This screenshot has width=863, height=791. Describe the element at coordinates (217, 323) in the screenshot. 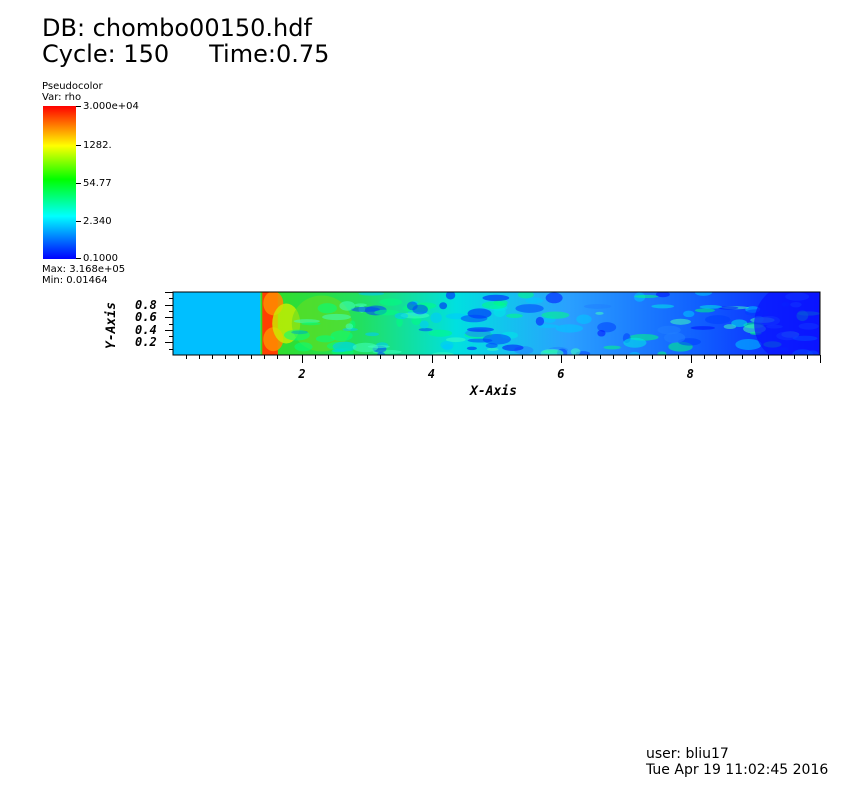

I see `ambient-region` at that location.